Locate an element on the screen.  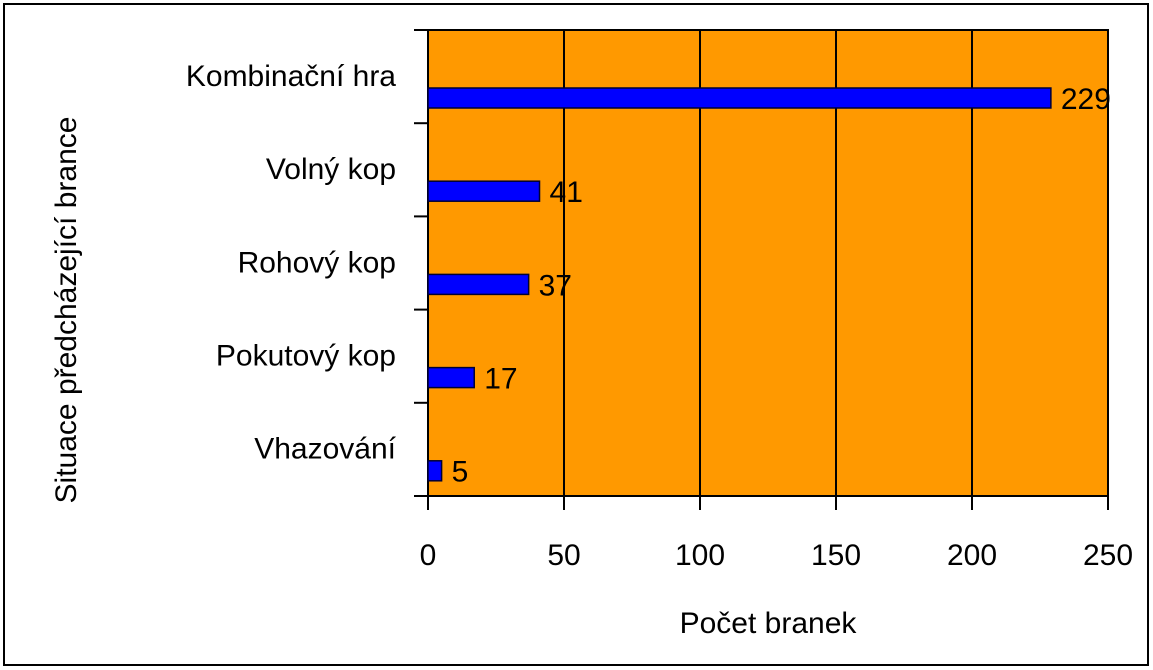
value-label: 41 is located at coordinates (566, 192).